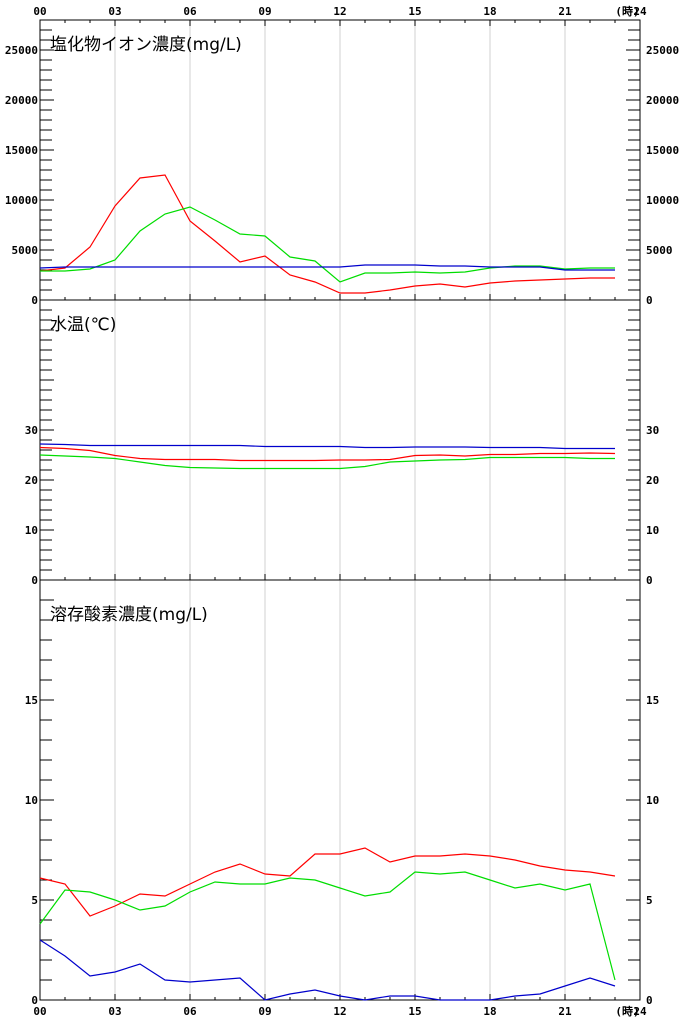 Image resolution: width=680 pixels, height=1020 pixels. Describe the element at coordinates (114, 11) in the screenshot. I see `x-tick-label-top: 03` at that location.